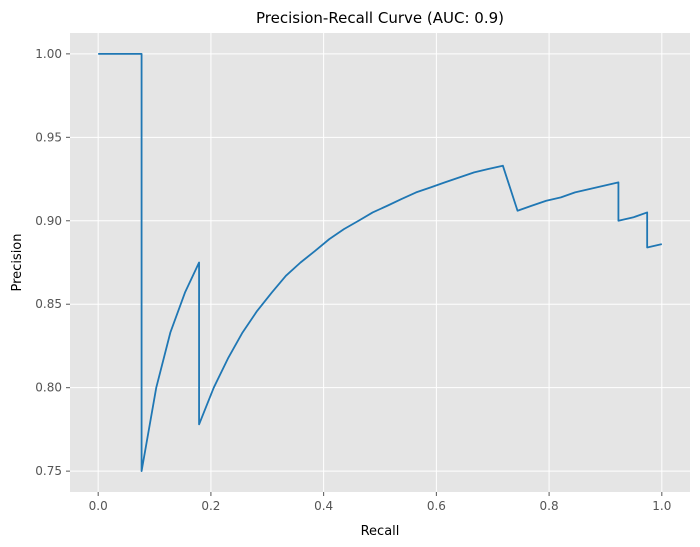 This screenshot has width=700, height=547. Describe the element at coordinates (48, 304) in the screenshot. I see `y-tick-label: 0.85` at that location.